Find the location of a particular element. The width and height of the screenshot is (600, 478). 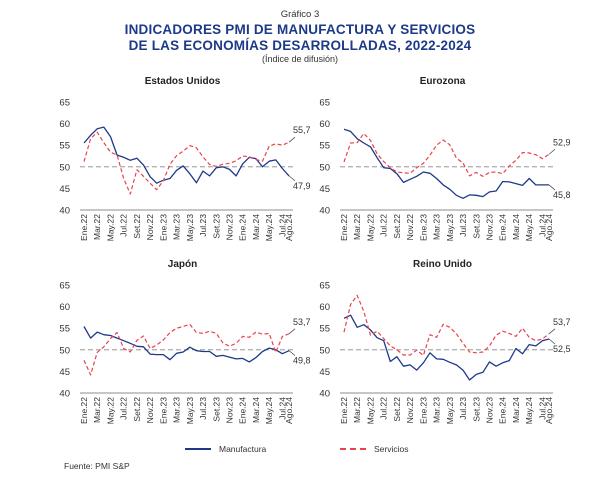

y-tick-label-eurozona: 40 is located at coordinates (324, 211).